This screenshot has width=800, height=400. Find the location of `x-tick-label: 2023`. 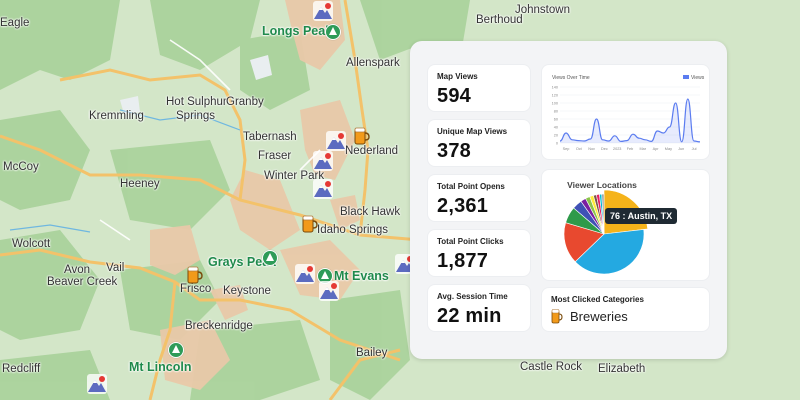

x-tick-label: 2023 is located at coordinates (617, 149).